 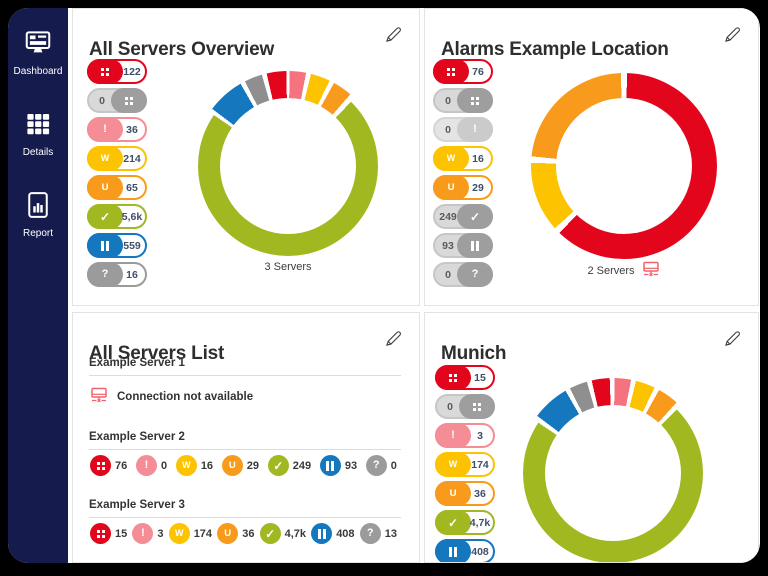 What do you see at coordinates (160, 533) in the screenshot?
I see `count-value: 3` at bounding box center [160, 533].